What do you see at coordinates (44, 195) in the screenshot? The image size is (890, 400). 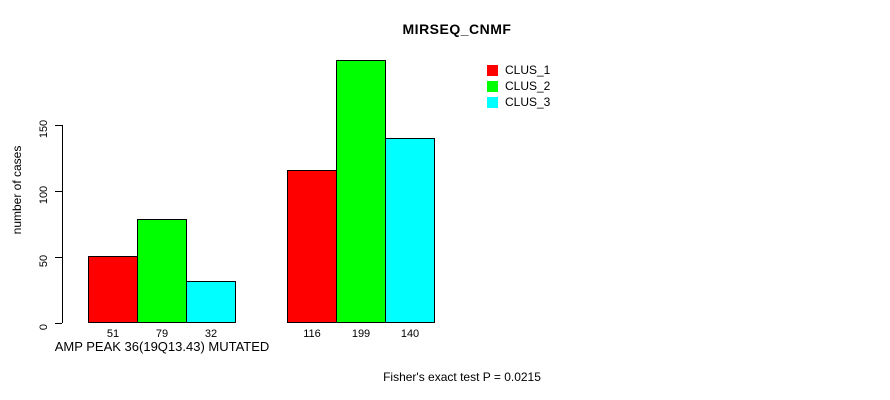 I see `y-tick-label: 100` at bounding box center [44, 195].